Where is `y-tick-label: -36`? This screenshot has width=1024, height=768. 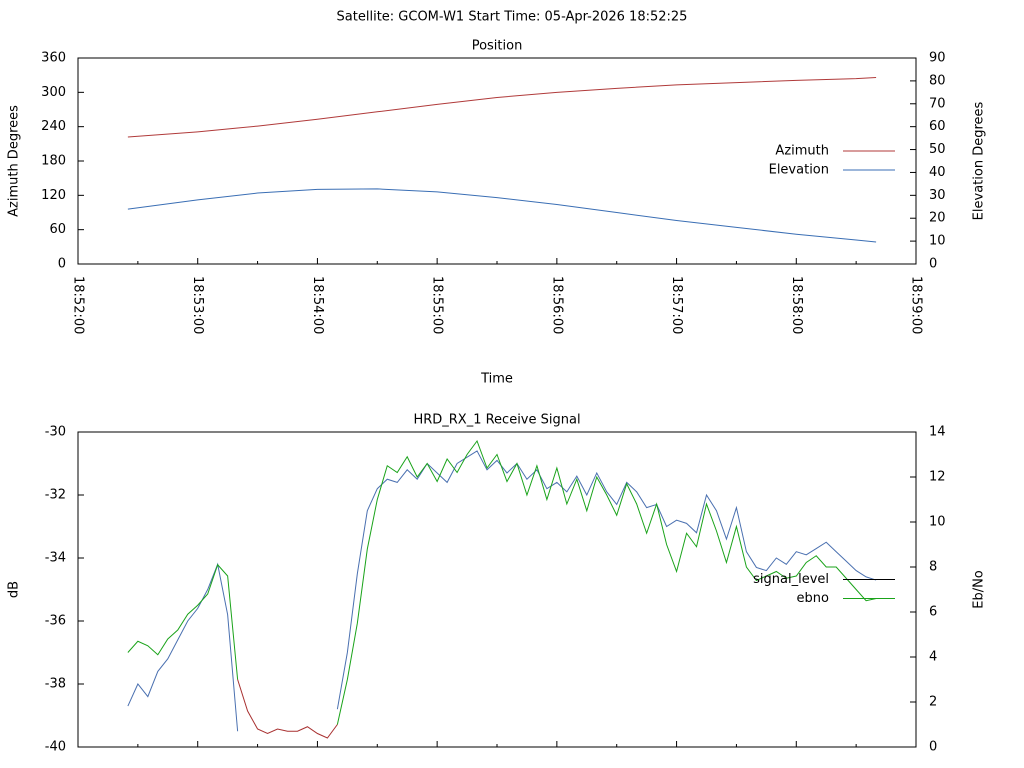
y-tick-label: -36 is located at coordinates (55, 621).